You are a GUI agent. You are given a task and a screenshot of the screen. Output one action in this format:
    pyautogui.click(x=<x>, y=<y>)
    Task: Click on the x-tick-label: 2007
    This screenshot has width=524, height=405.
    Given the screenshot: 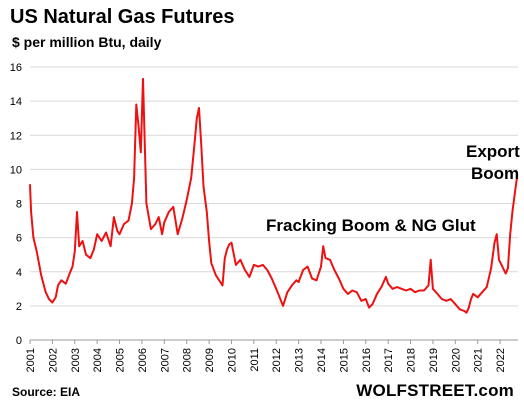 What is the action you would take?
    pyautogui.click(x=165, y=360)
    